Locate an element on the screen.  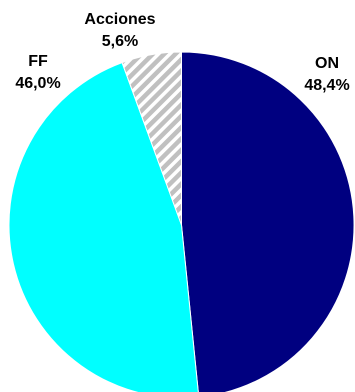
slice-label-acciones: Acciones is located at coordinates (119, 19).